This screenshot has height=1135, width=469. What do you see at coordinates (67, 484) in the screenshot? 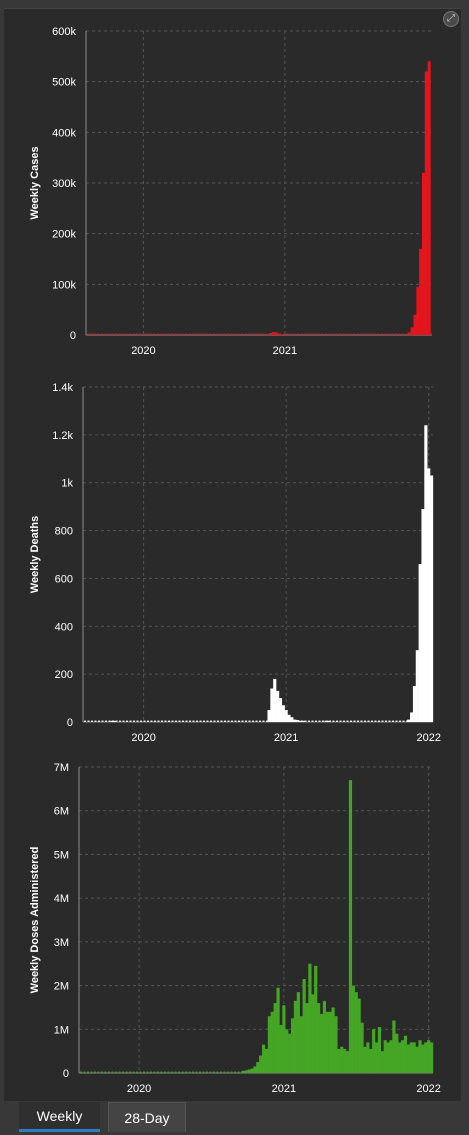
I see `y-tick-label: 1k` at bounding box center [67, 484].